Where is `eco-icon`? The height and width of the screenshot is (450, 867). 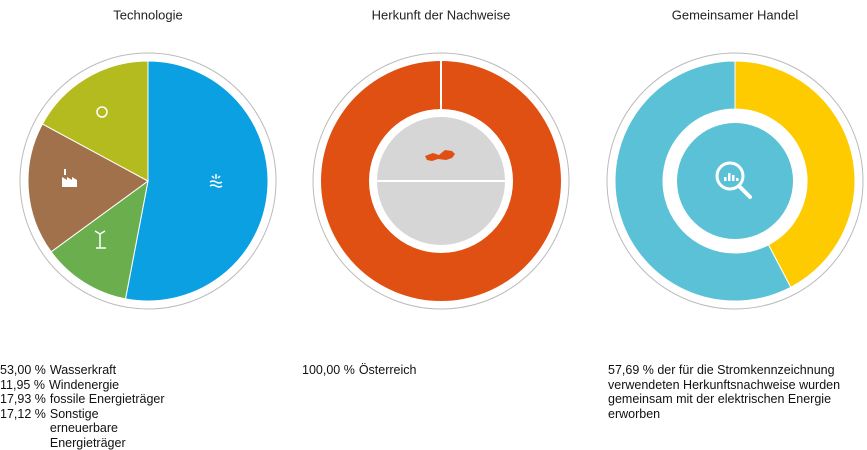
eco-icon is located at coordinates (102, 112).